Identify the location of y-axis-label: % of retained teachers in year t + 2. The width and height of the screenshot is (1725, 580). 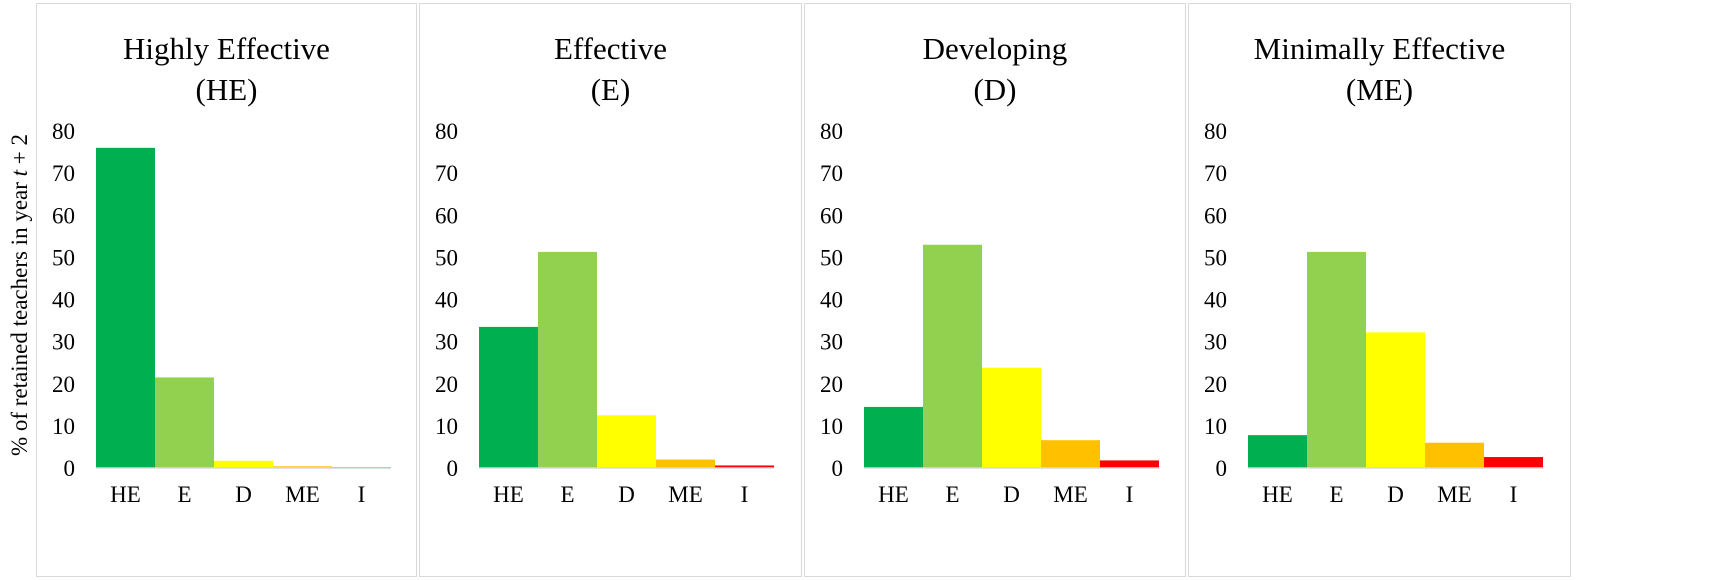
(20, 295).